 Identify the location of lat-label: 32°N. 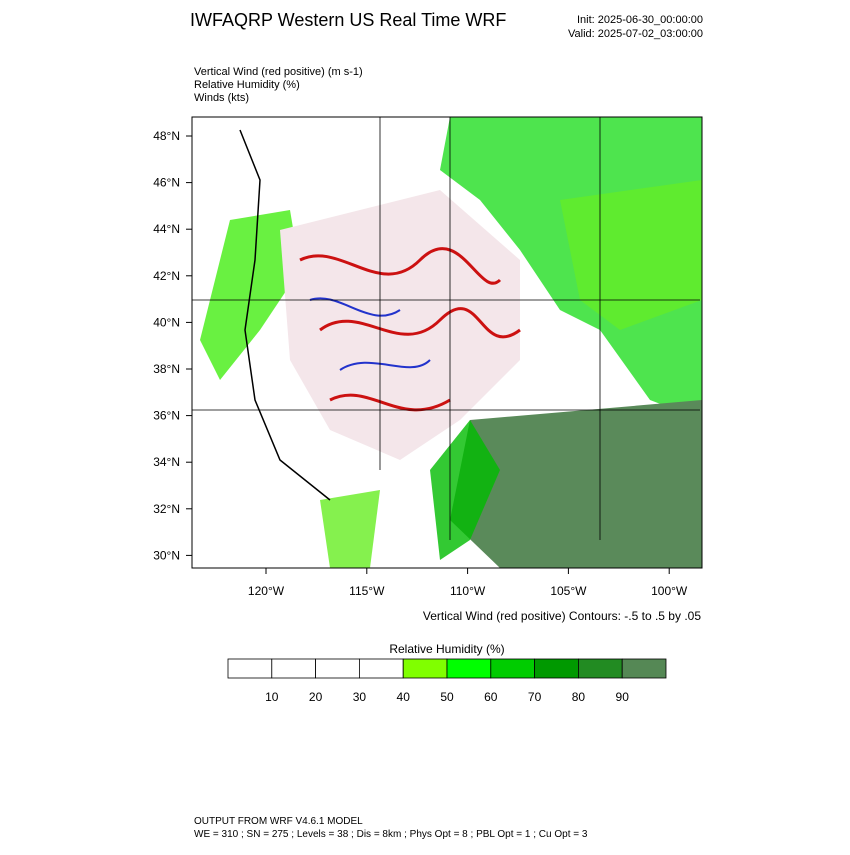
(166, 509).